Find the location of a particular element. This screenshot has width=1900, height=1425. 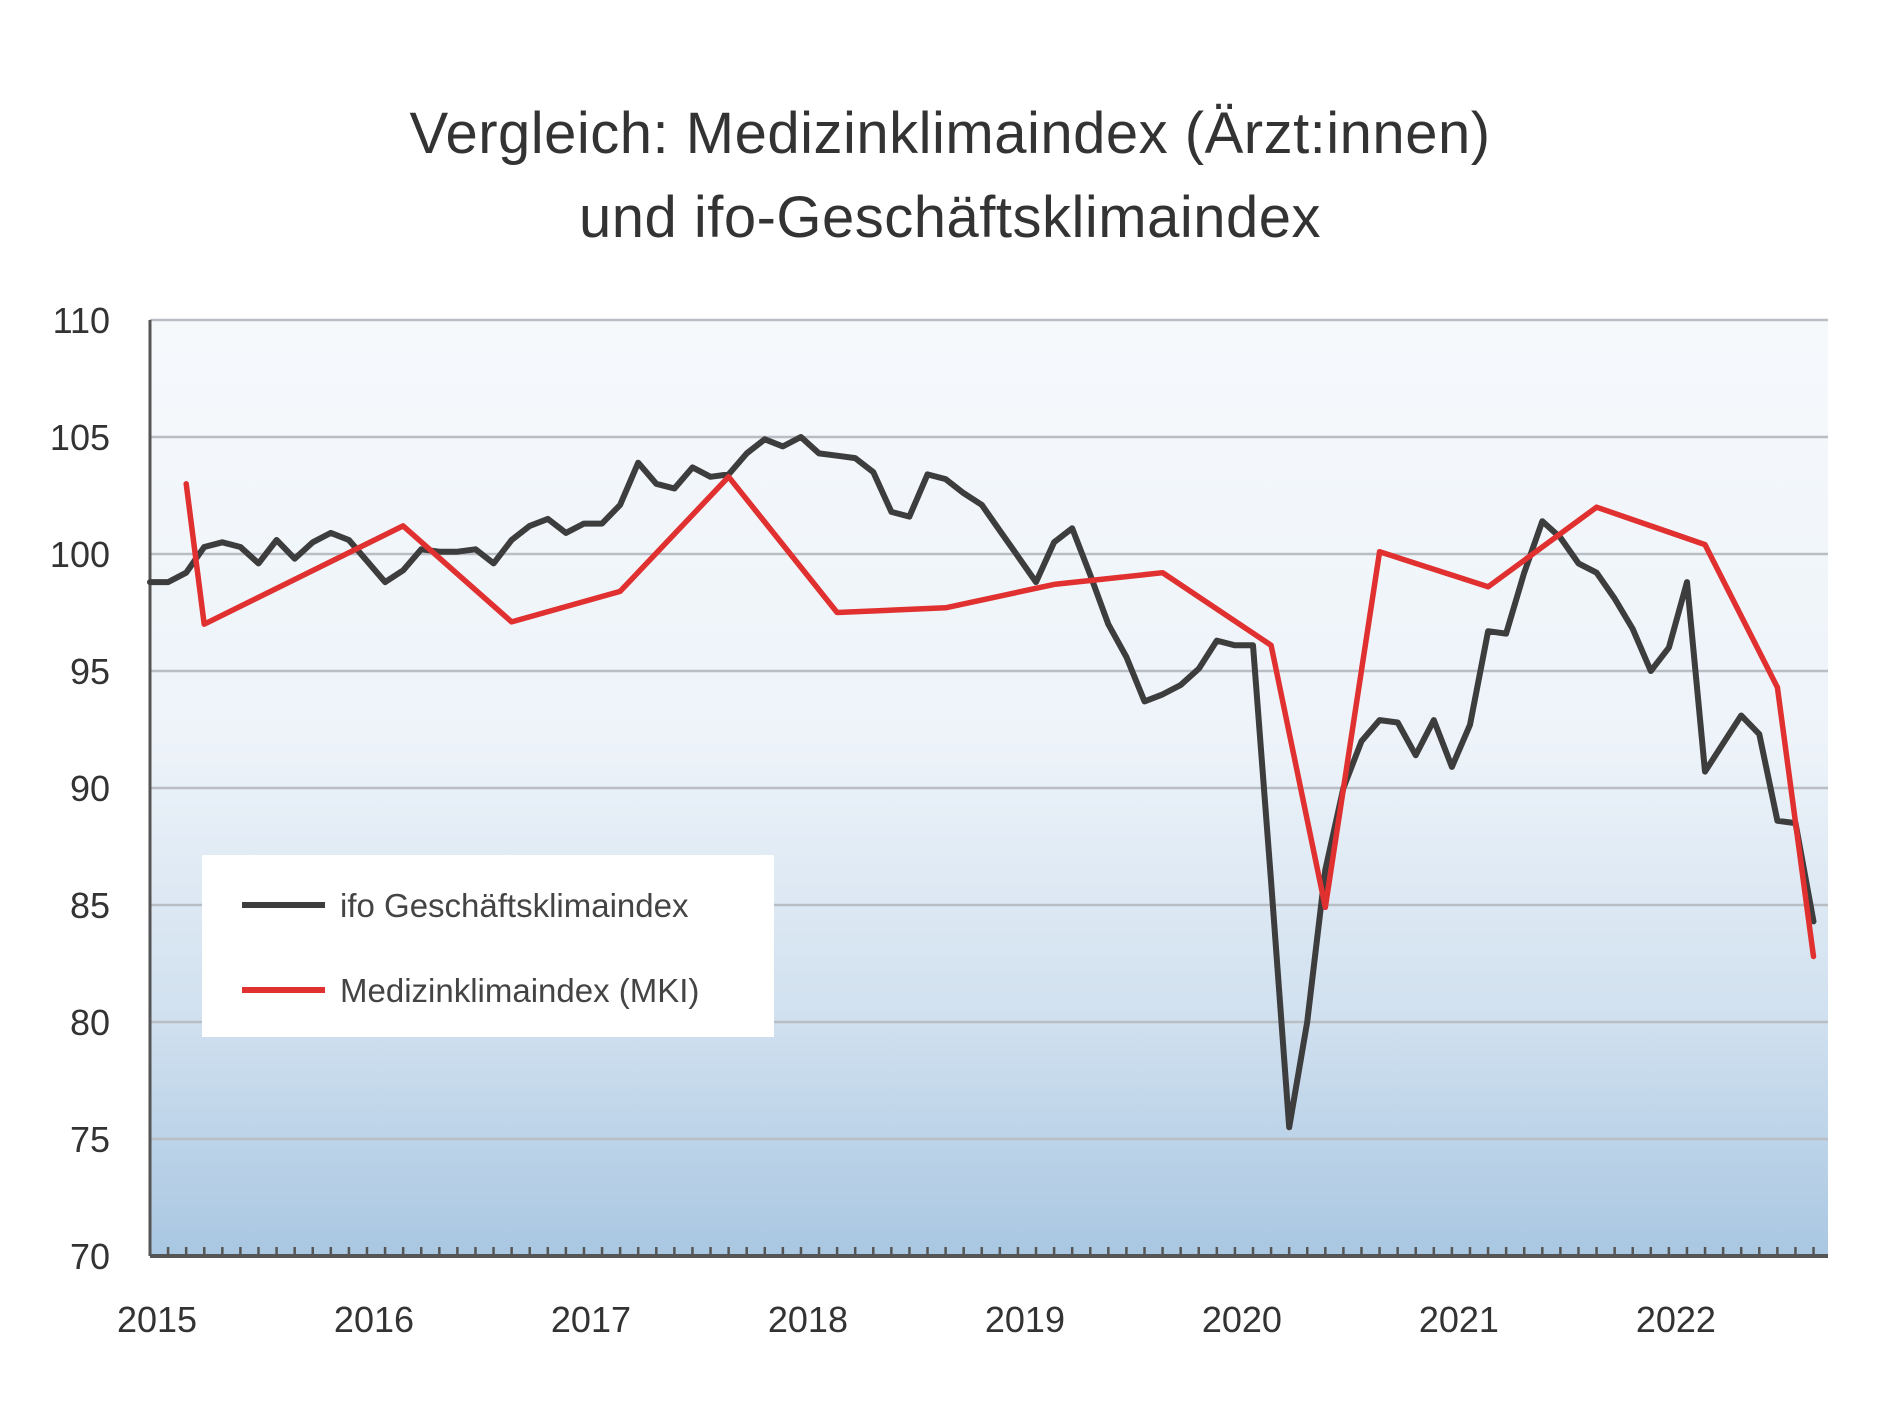

y-tick-label: 100 is located at coordinates (80, 554).